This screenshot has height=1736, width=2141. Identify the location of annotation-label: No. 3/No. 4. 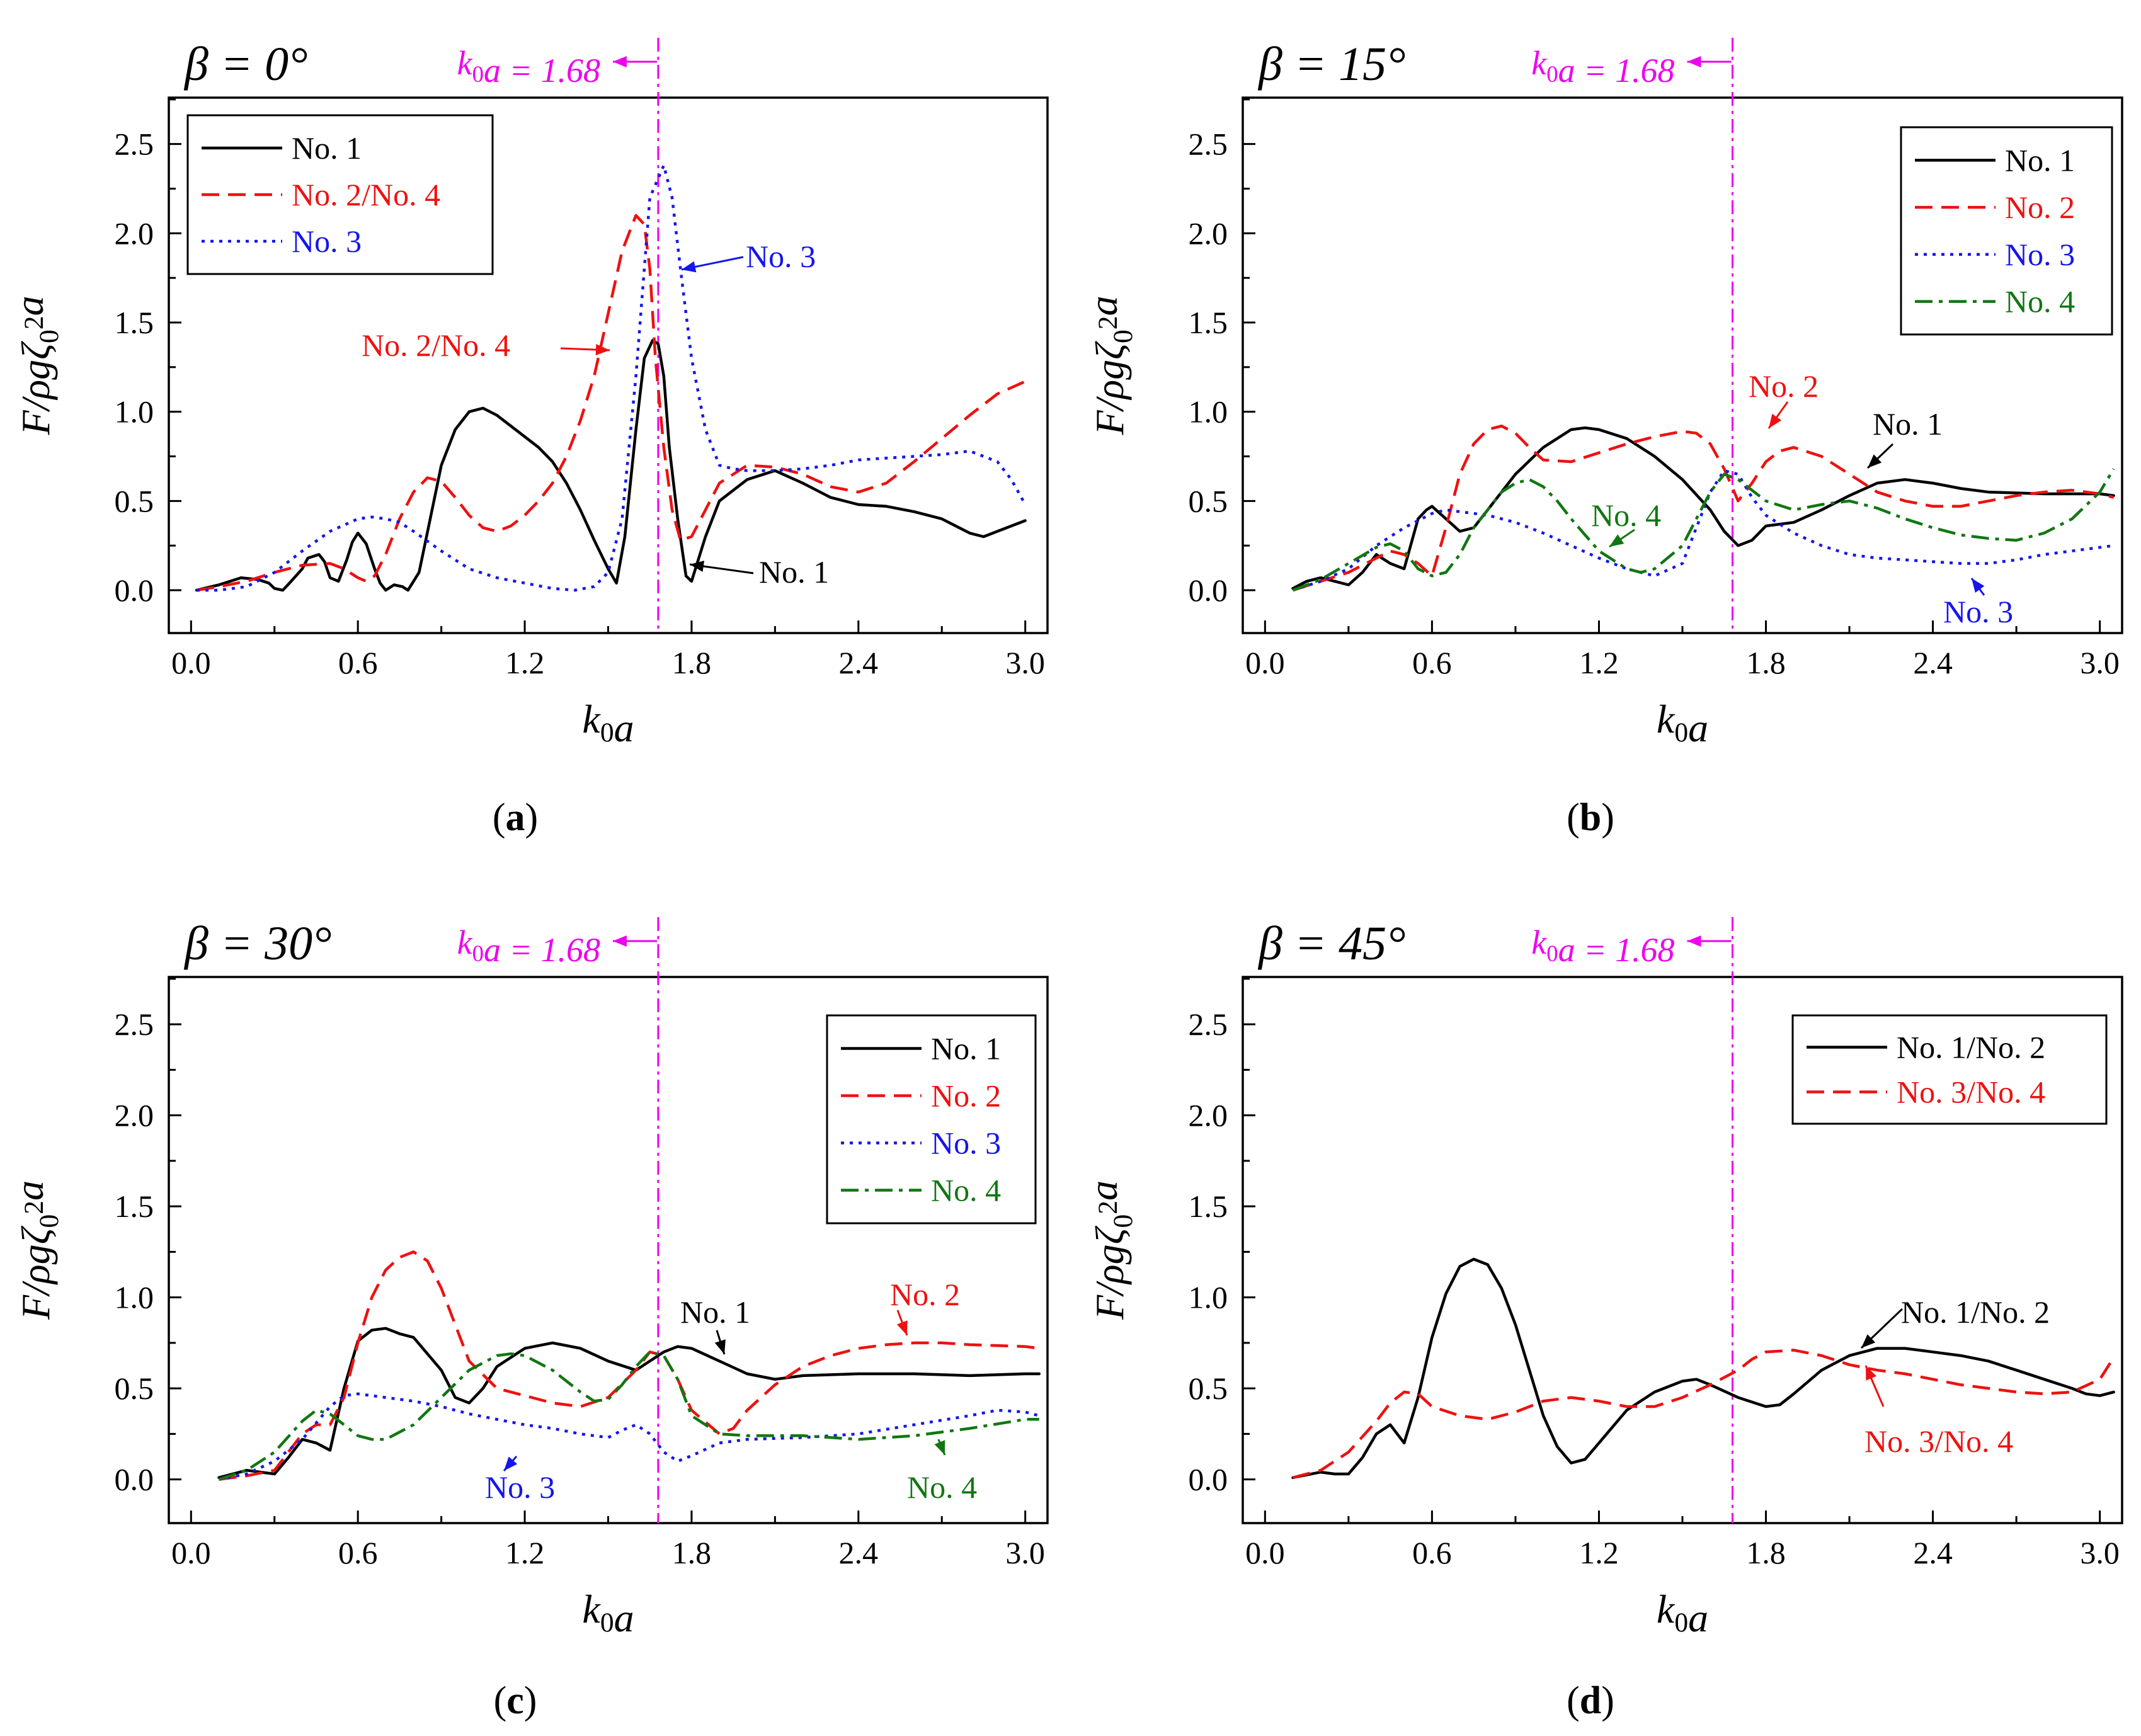
(1938, 1441).